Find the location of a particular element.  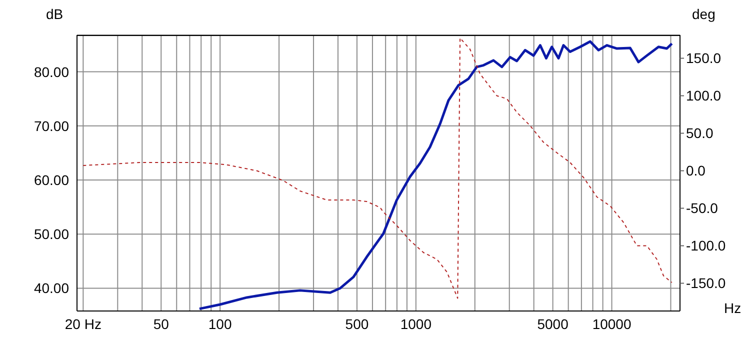

x-tick-label: 20 Hz is located at coordinates (83, 324).